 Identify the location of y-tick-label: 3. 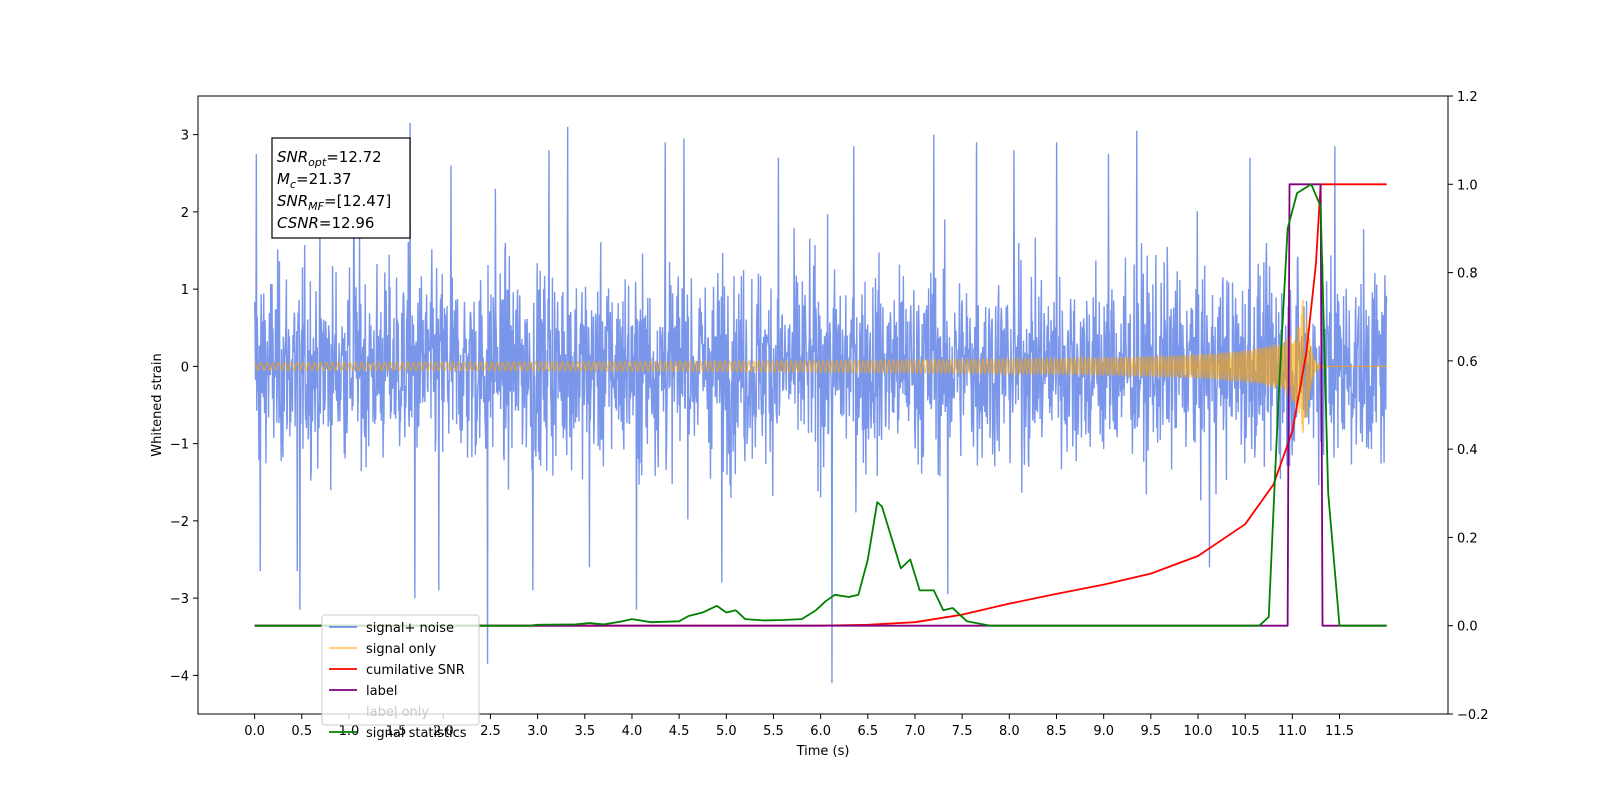
(185, 136).